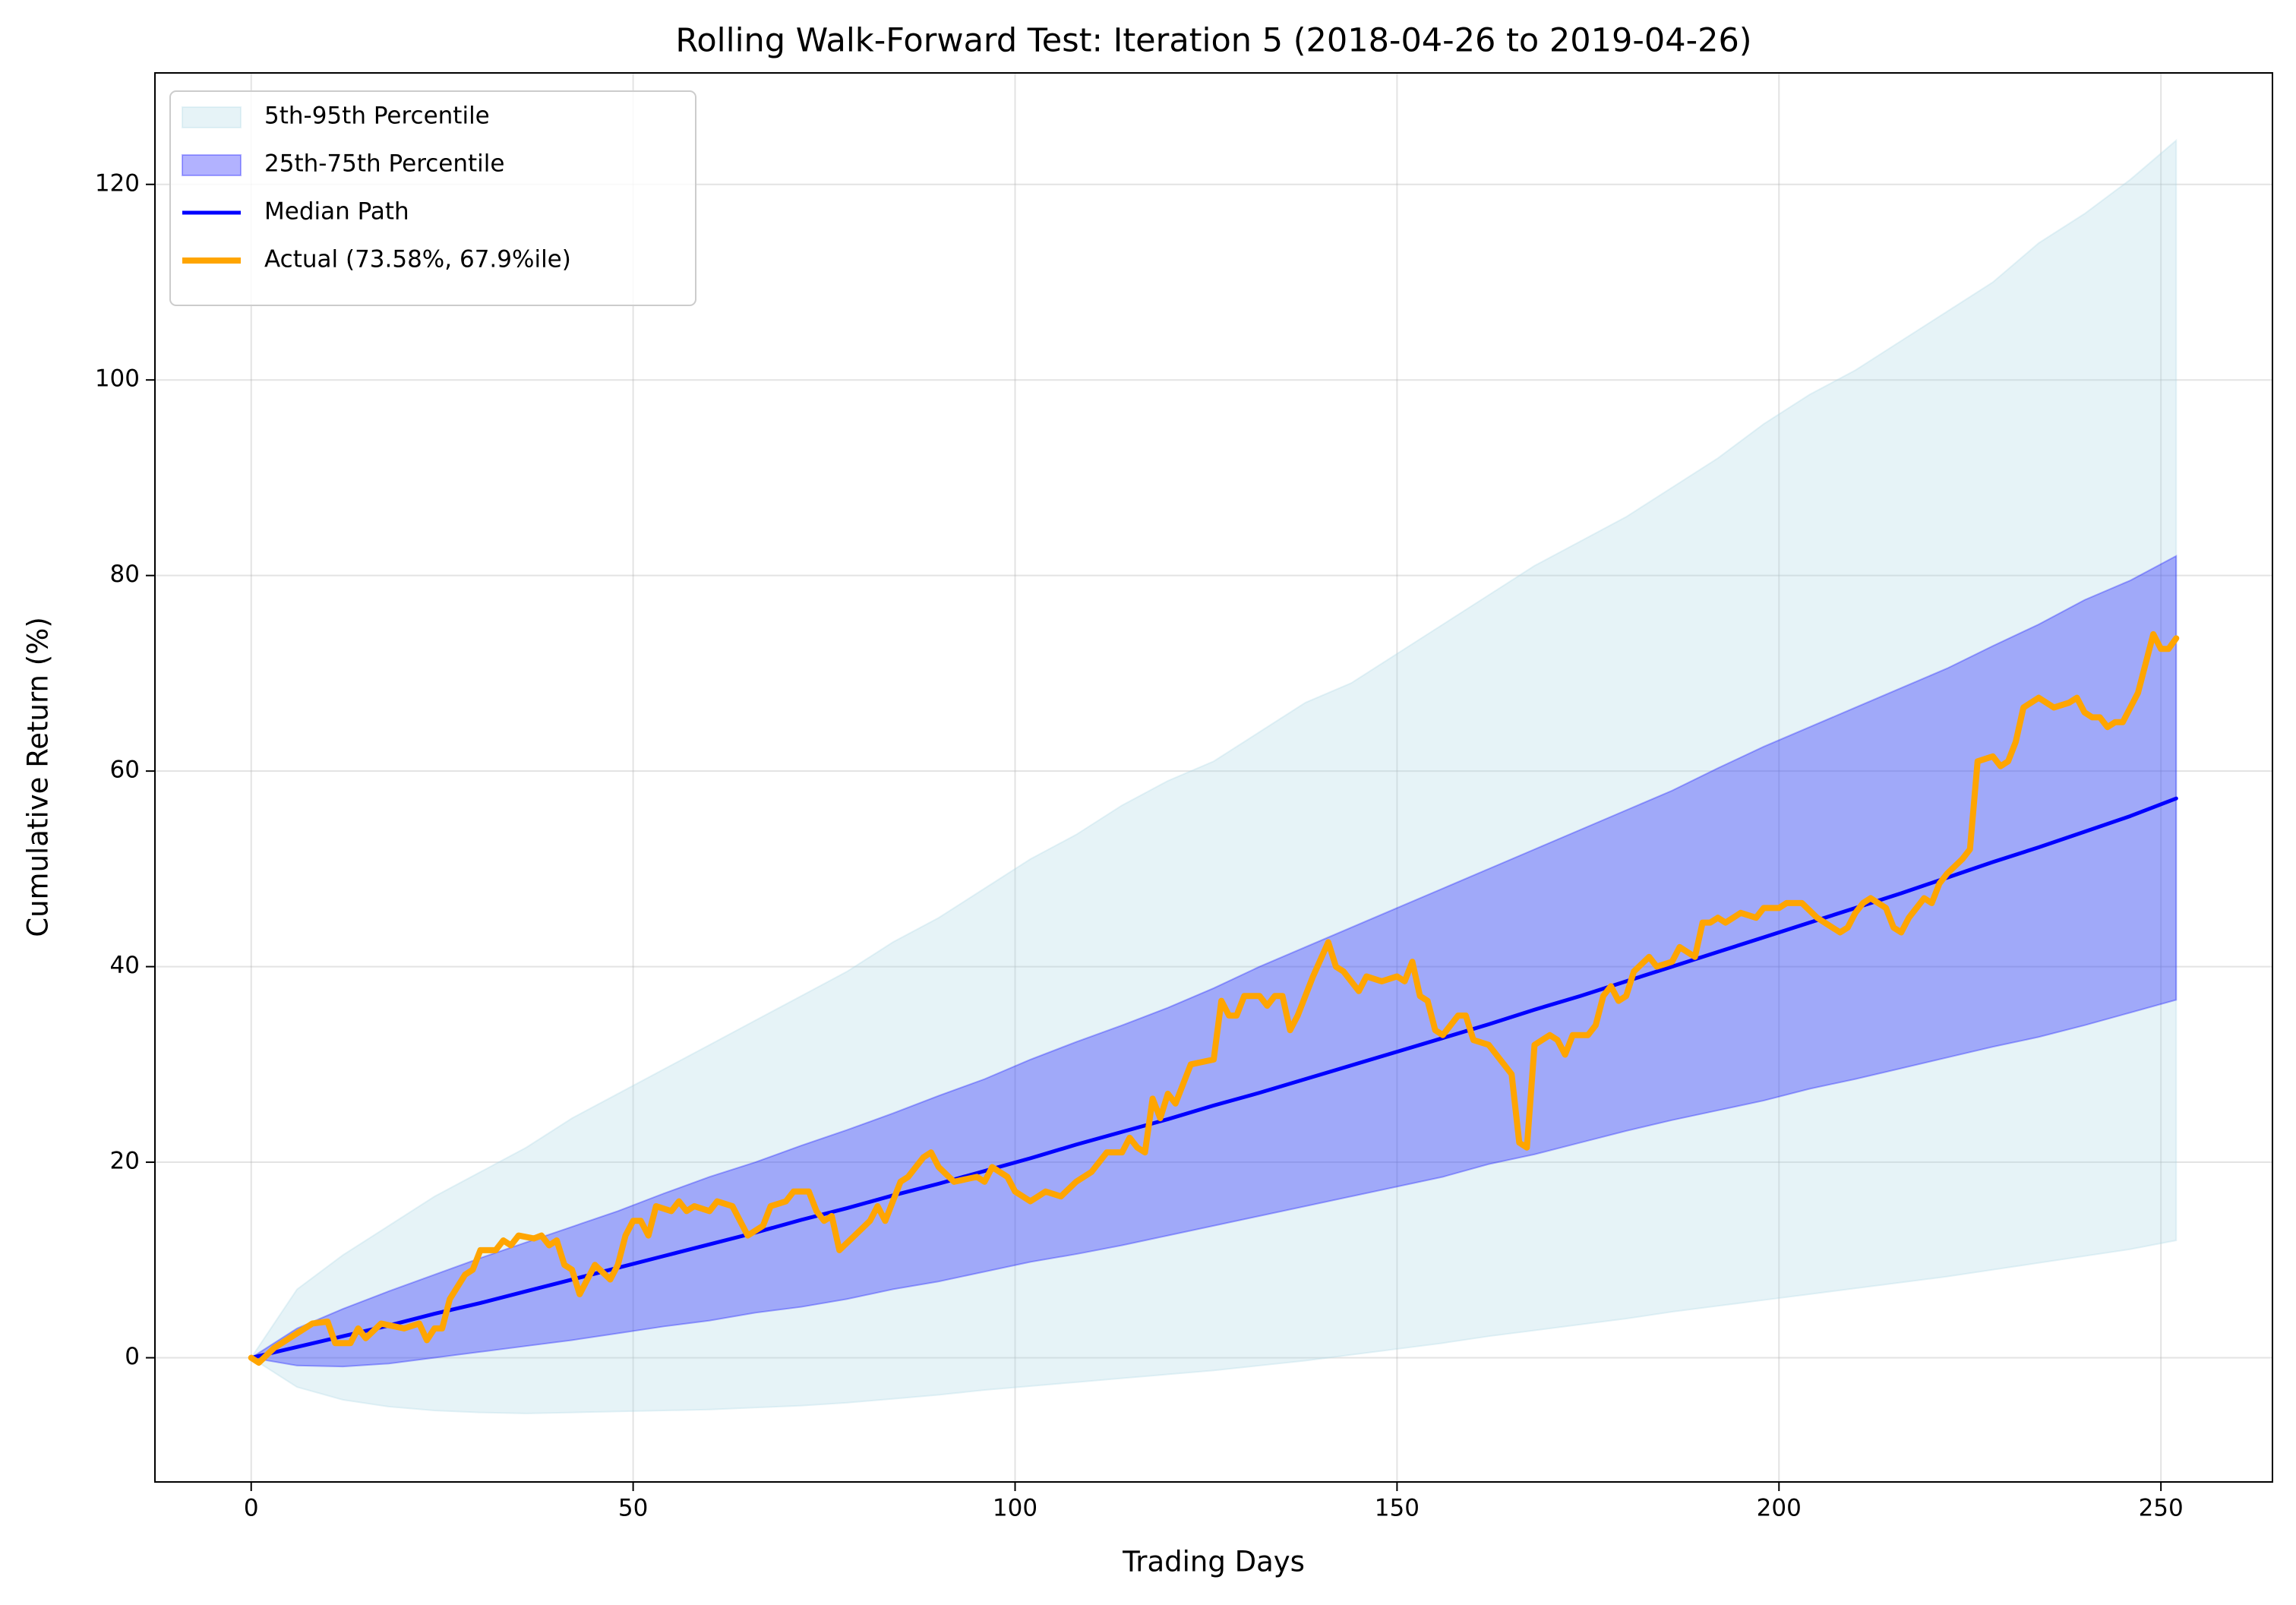  What do you see at coordinates (633, 1508) in the screenshot?
I see `x-tick-label: 50` at bounding box center [633, 1508].